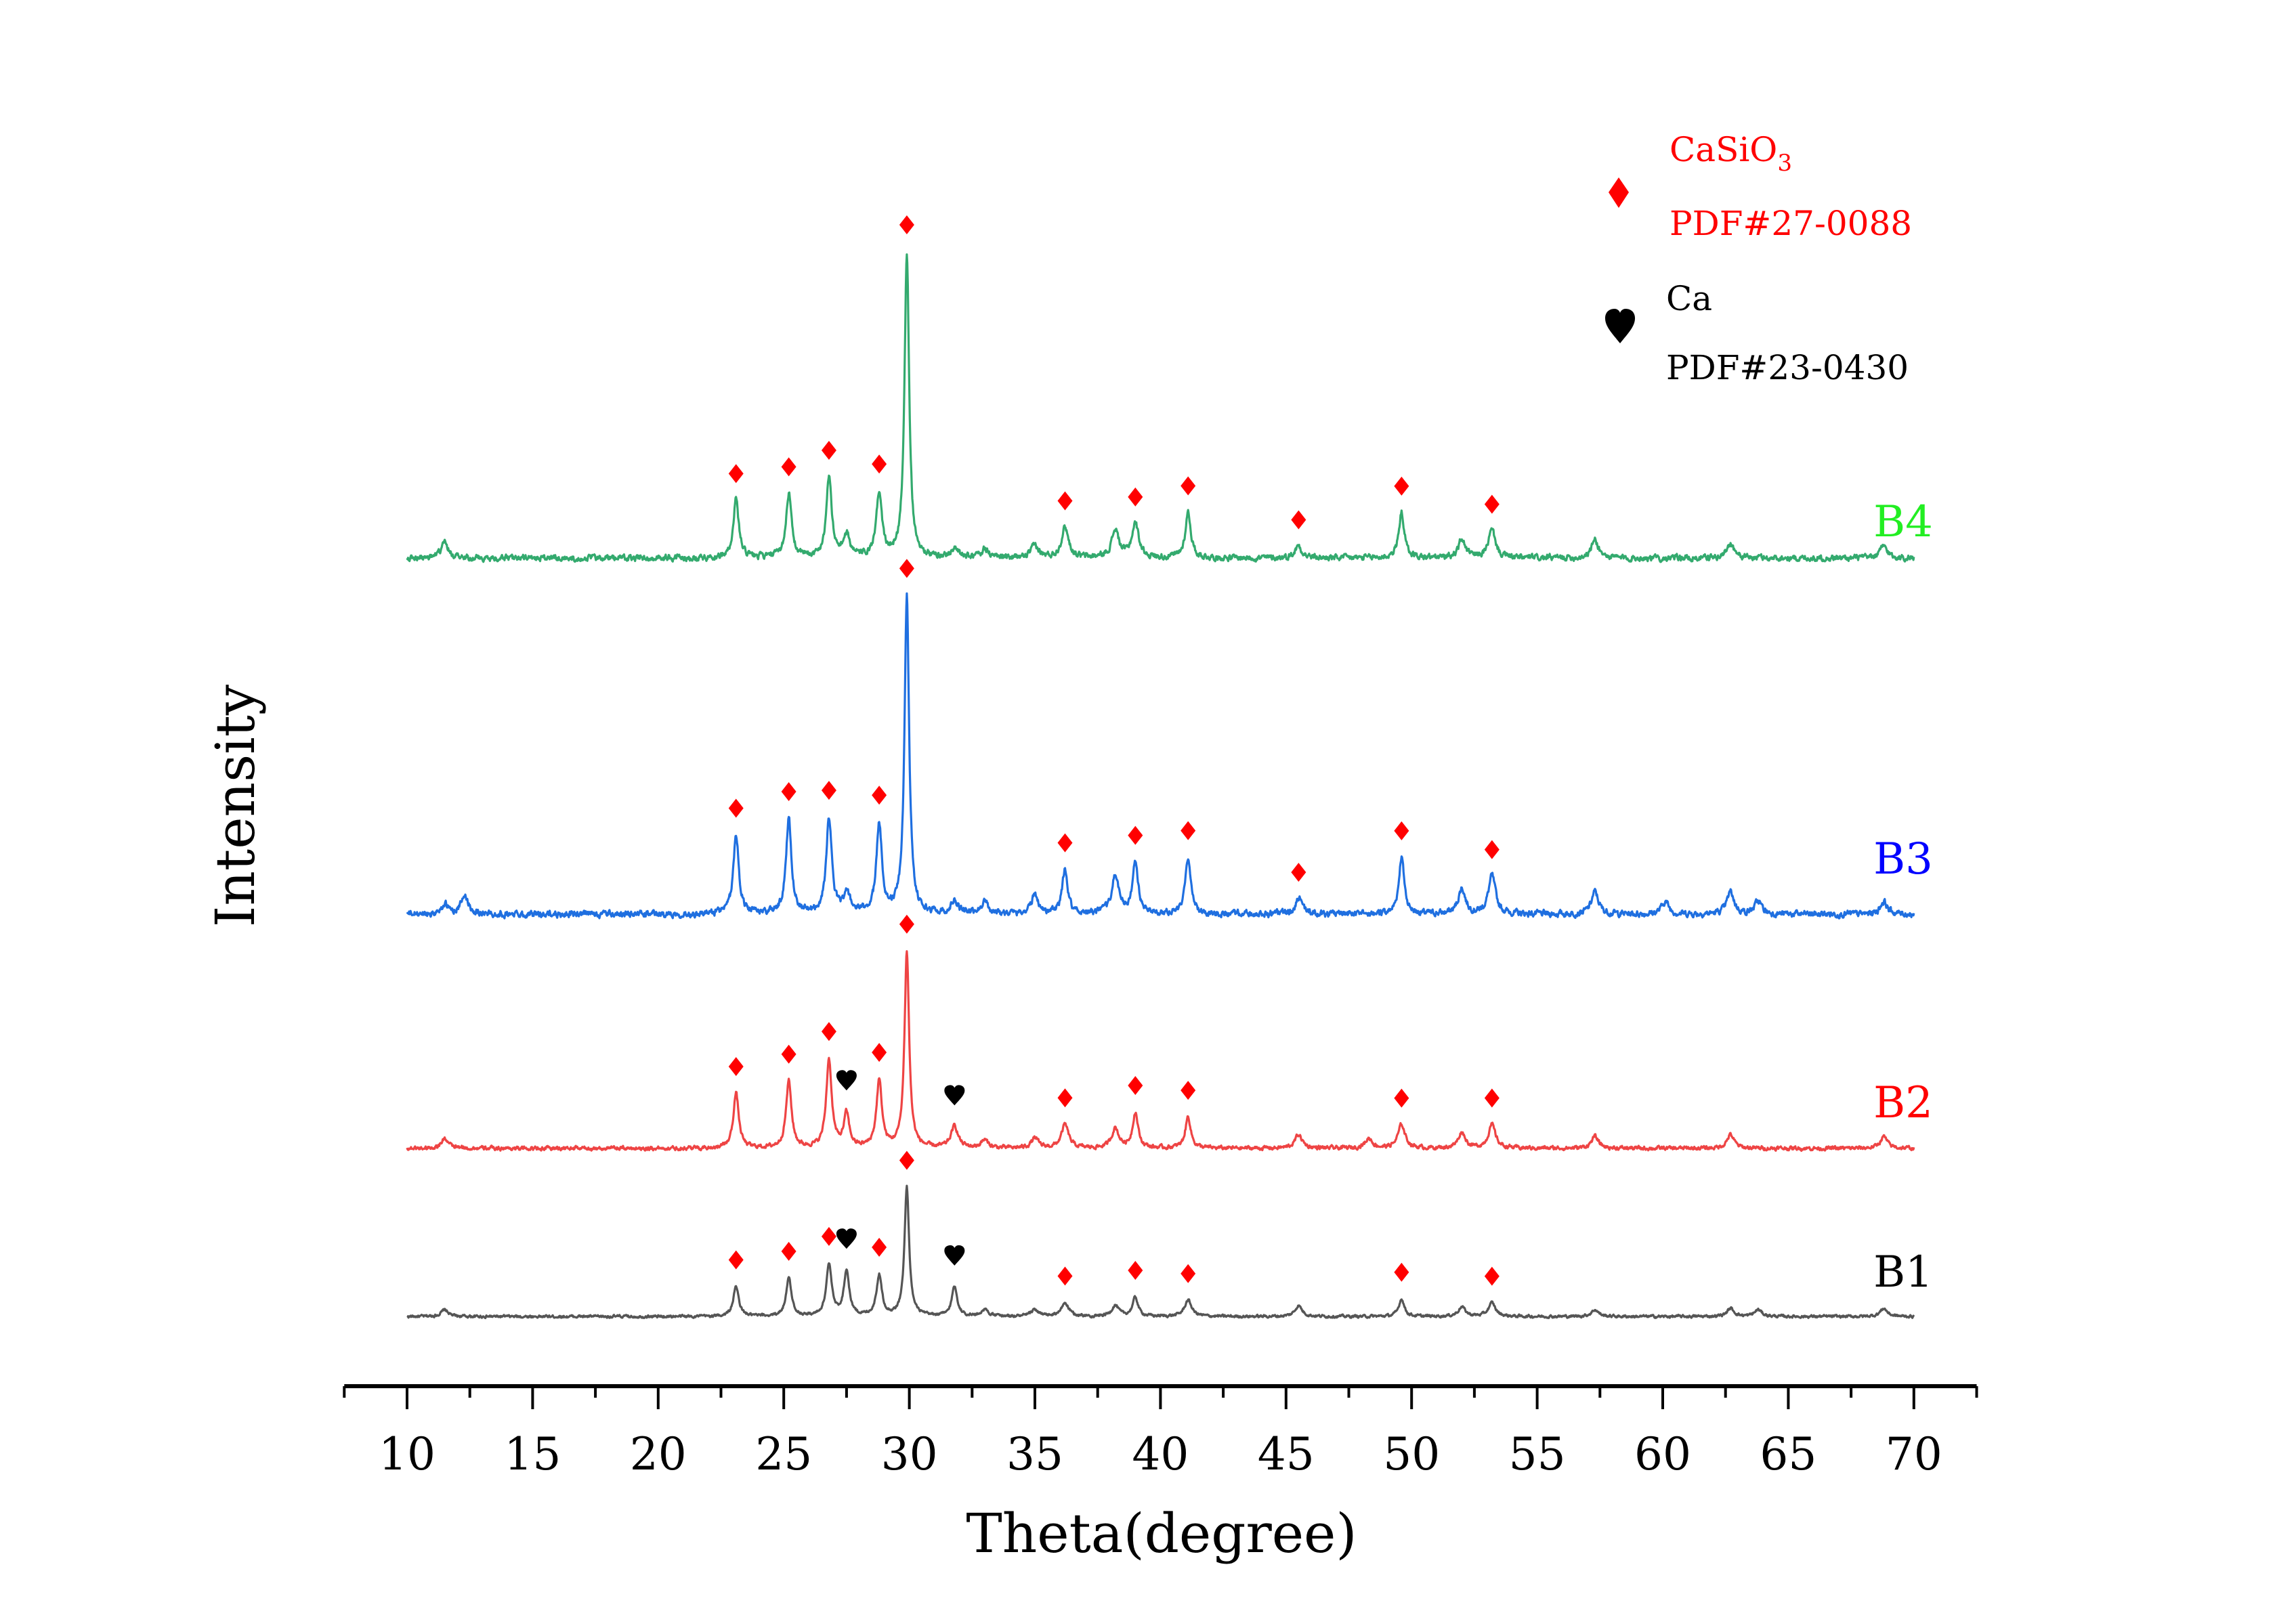 Image resolution: width=2296 pixels, height=1611 pixels. Describe the element at coordinates (909, 1454) in the screenshot. I see `x-tick-label: 30` at that location.